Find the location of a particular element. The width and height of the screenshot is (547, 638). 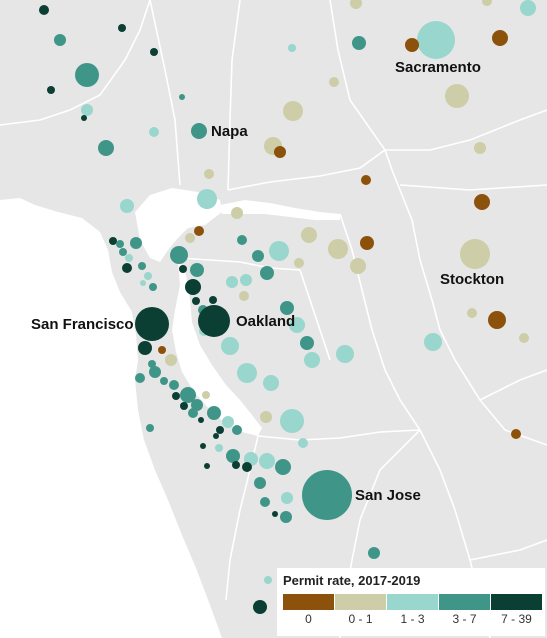

legend-label: 1 - 3 is located at coordinates (412, 619).